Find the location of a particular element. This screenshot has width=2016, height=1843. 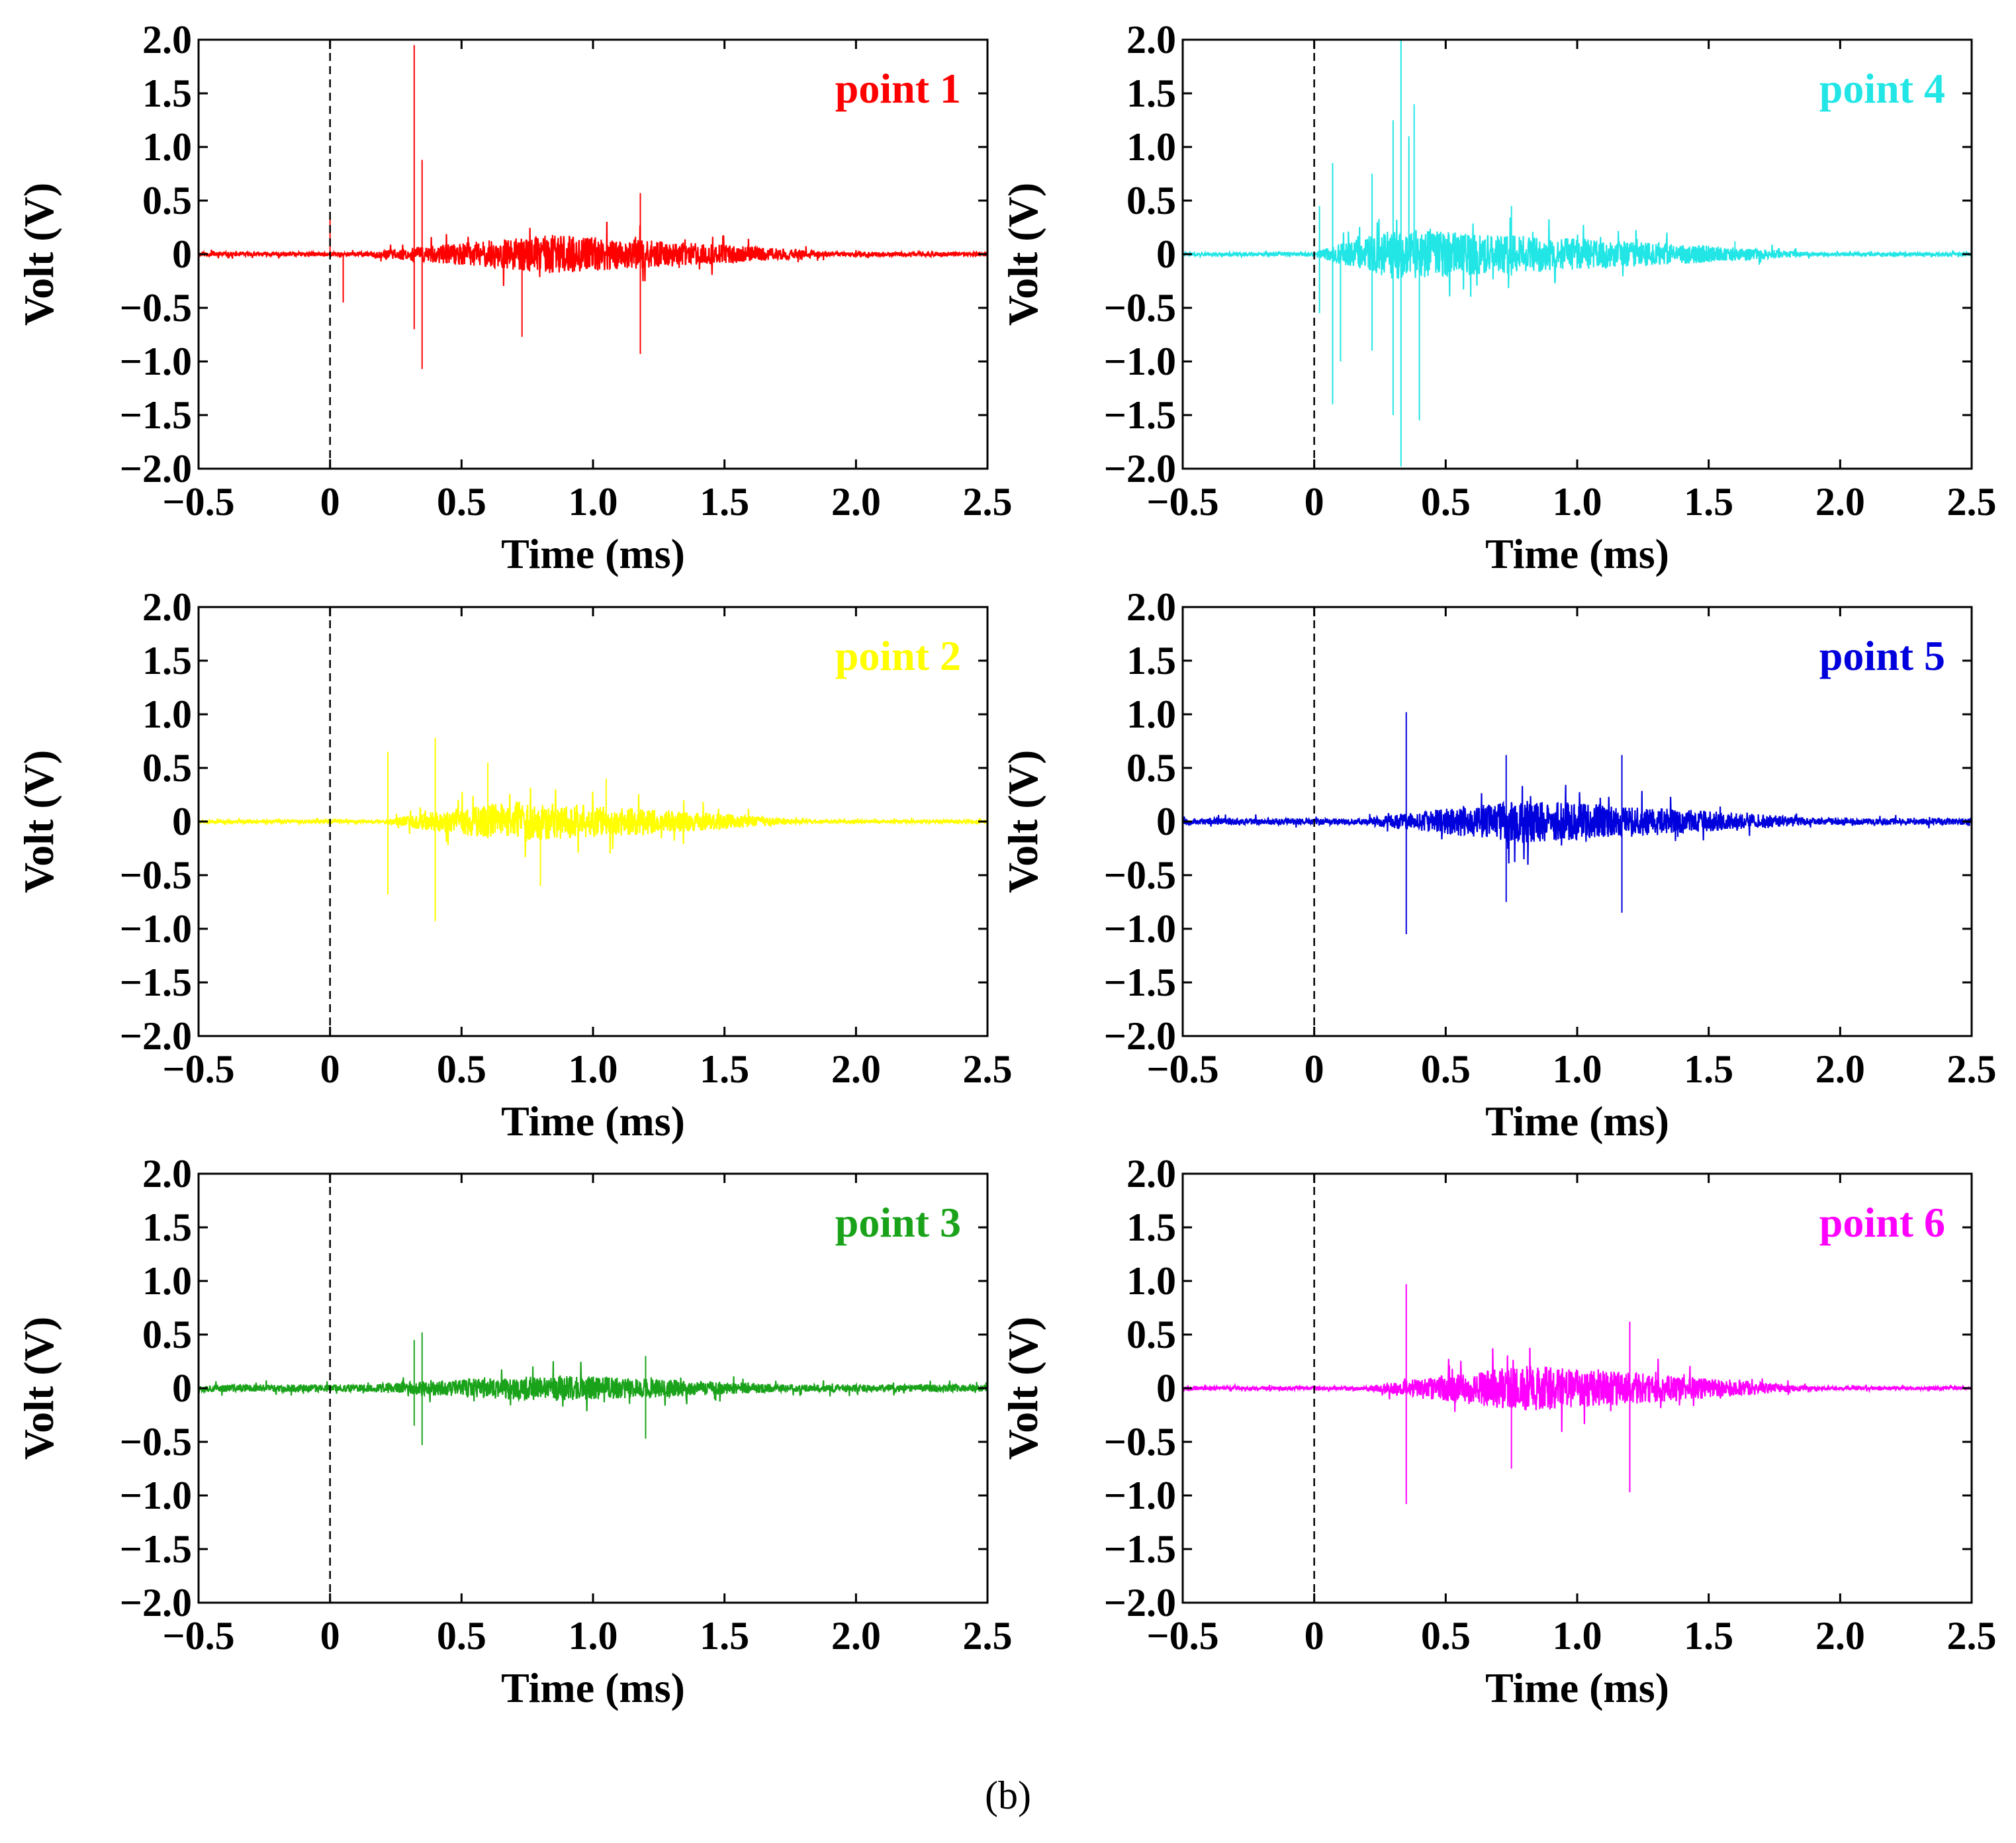

figure-caption: (b) is located at coordinates (1008, 1795).